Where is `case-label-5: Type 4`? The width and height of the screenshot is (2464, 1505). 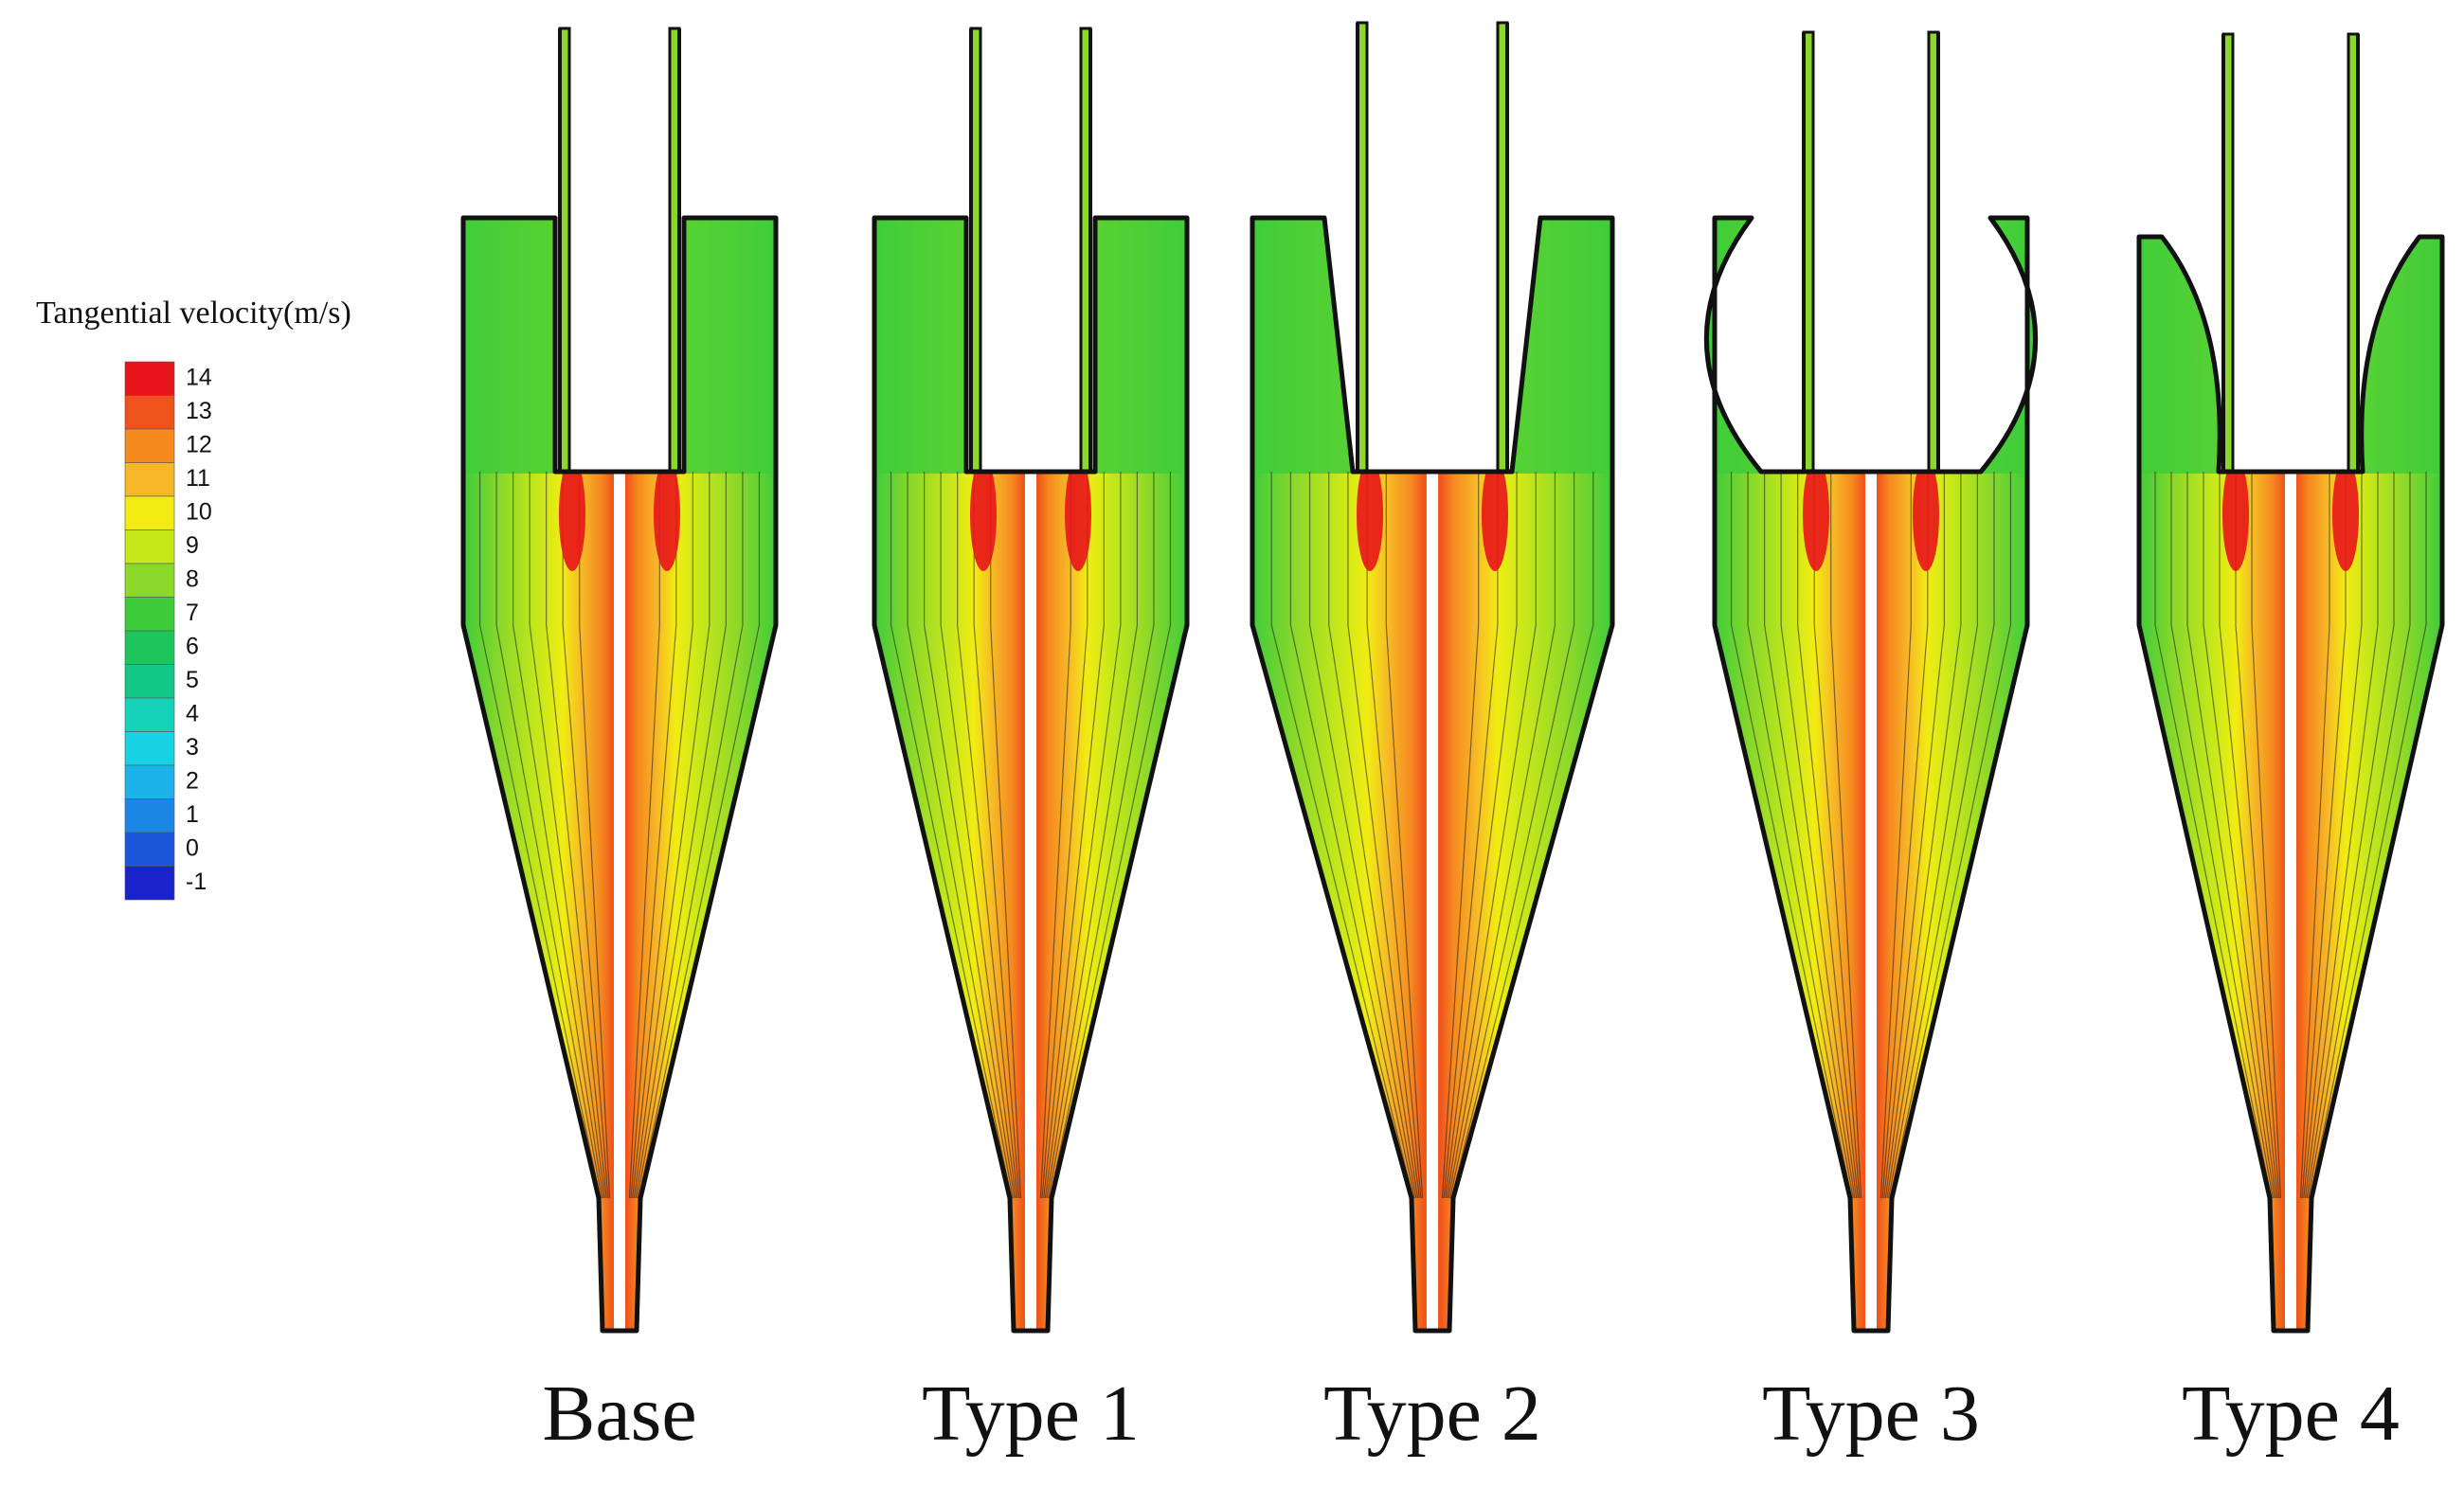
case-label-5: Type 4 is located at coordinates (2291, 1414).